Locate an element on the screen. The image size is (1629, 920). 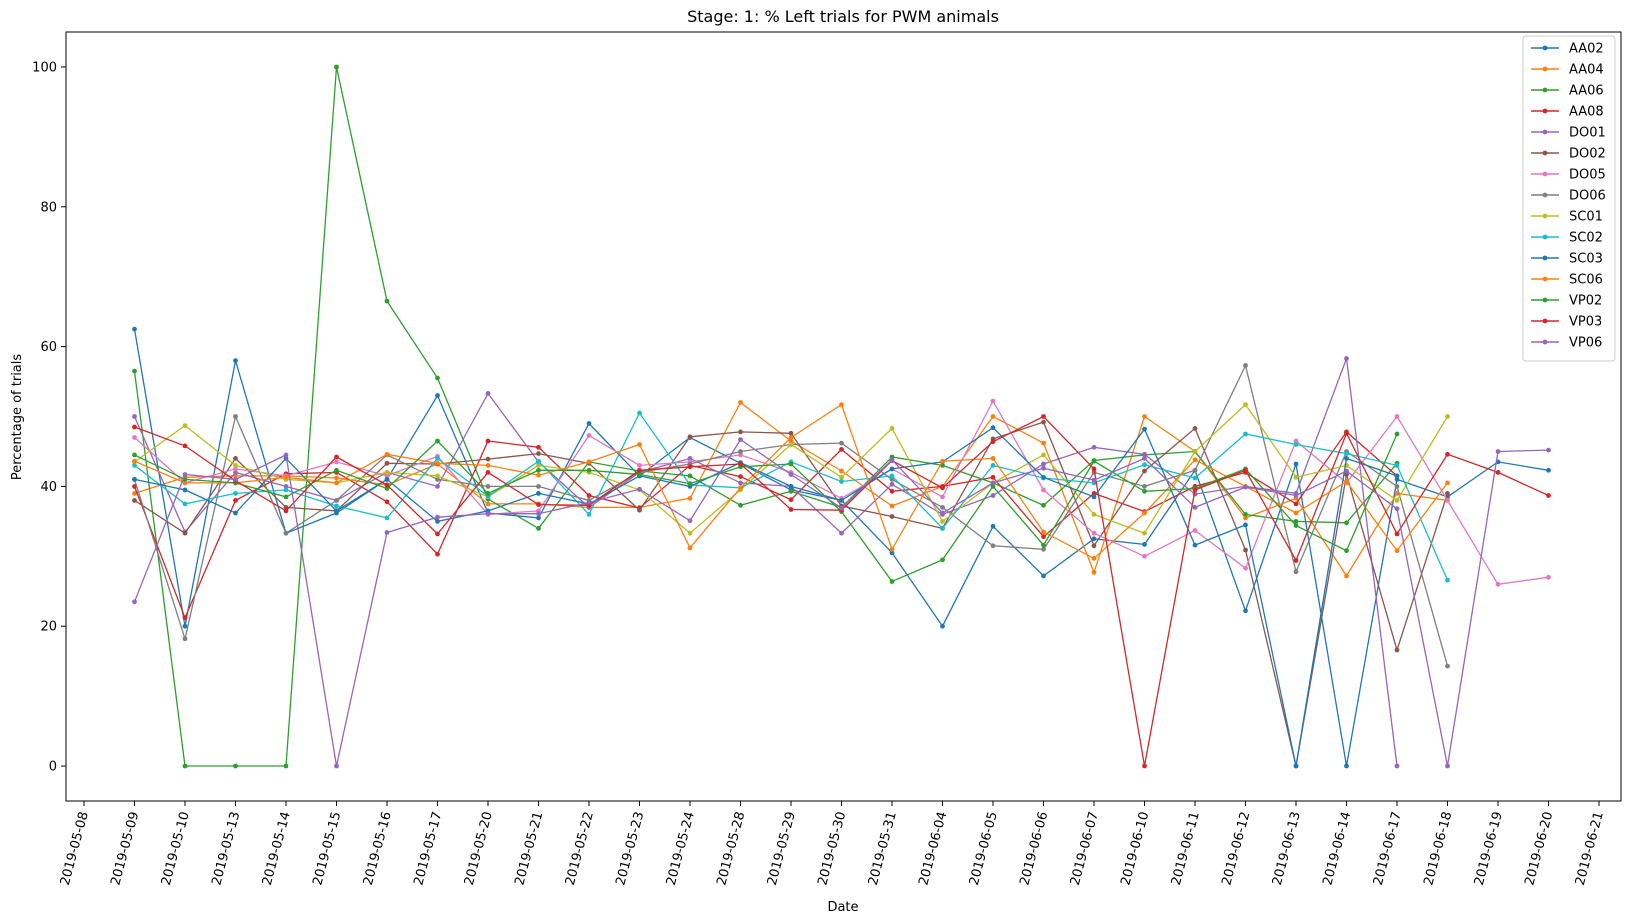
x-tick-label: 2019-06-19 is located at coordinates (1489, 848).